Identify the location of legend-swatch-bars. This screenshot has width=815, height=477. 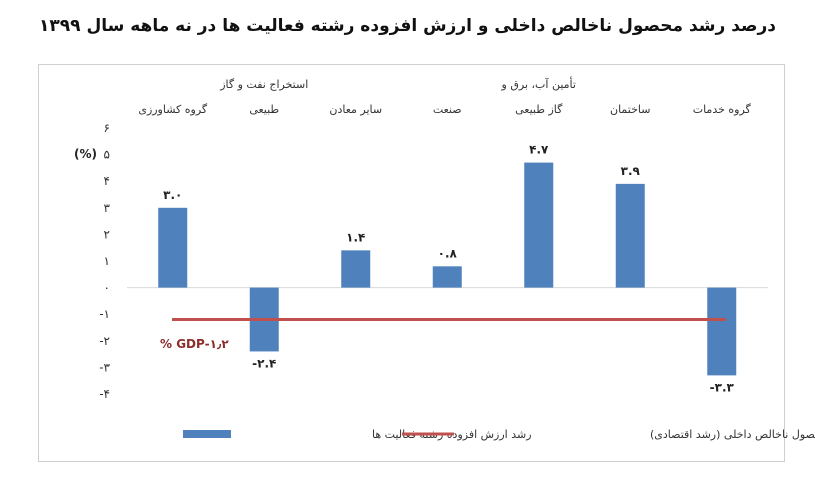
(207, 434).